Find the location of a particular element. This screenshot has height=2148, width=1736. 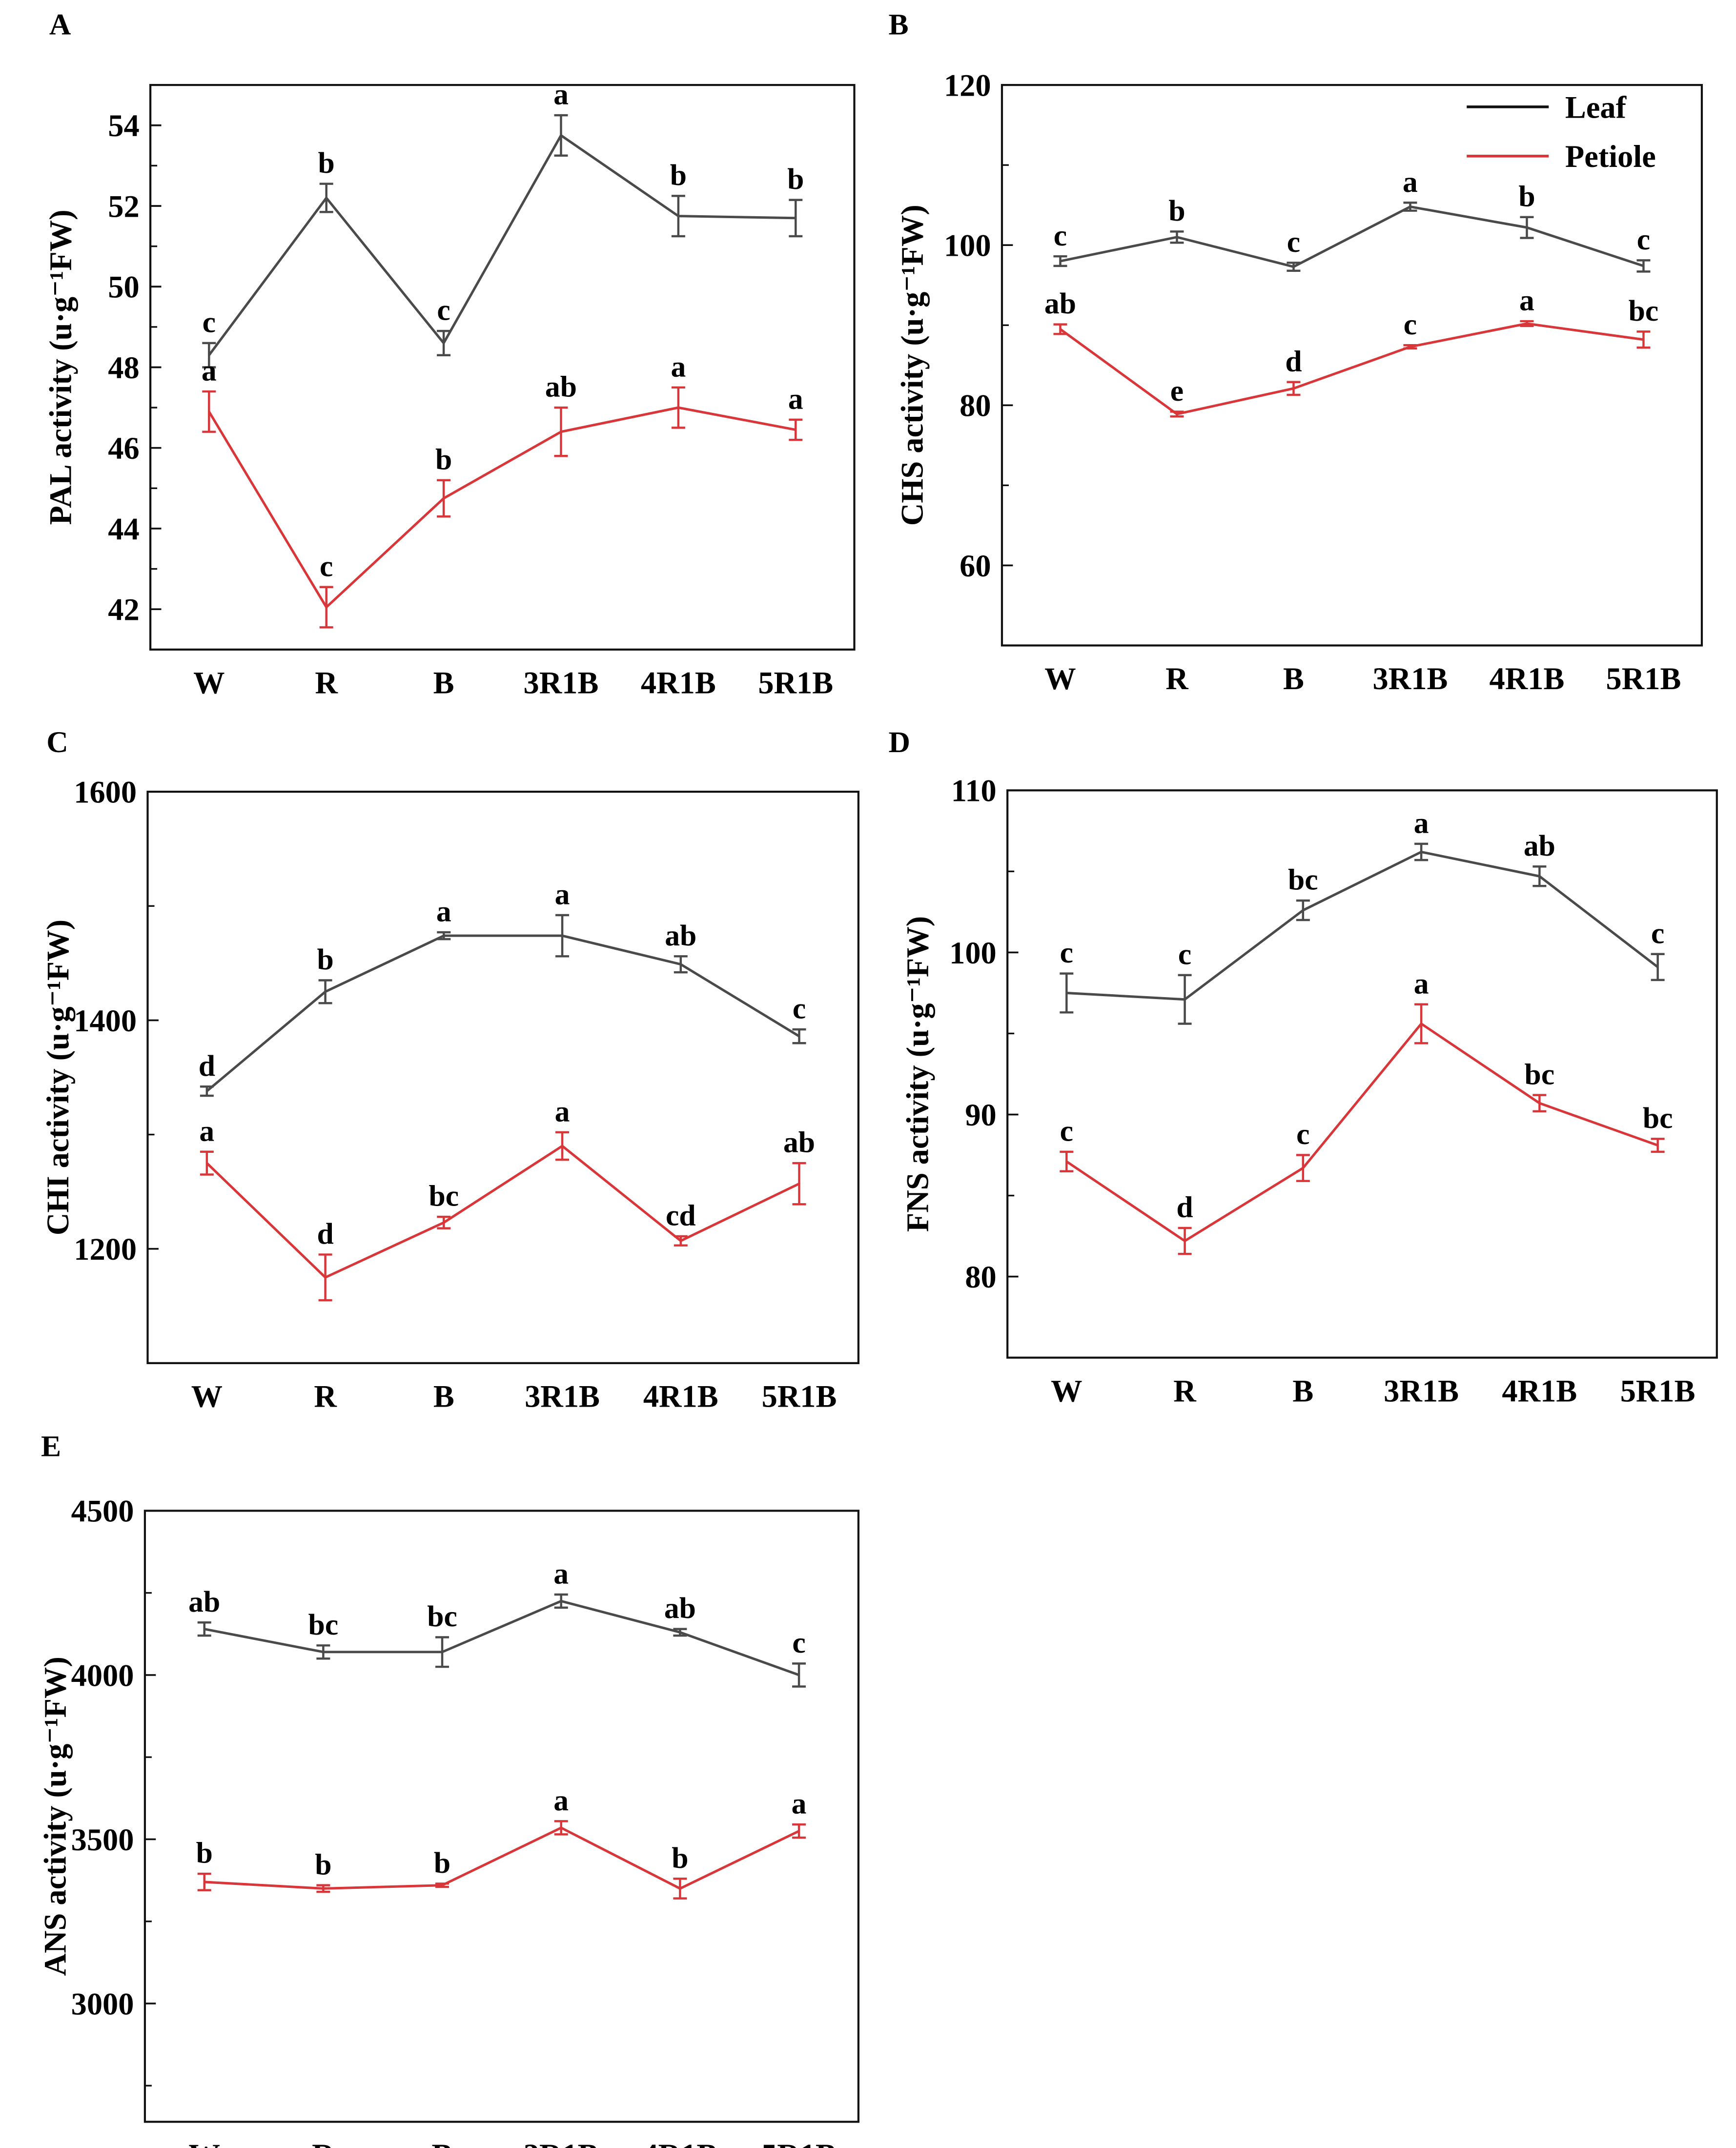

y-axis-label: FNS activity (u·g⁻¹FW) is located at coordinates (917, 1074).